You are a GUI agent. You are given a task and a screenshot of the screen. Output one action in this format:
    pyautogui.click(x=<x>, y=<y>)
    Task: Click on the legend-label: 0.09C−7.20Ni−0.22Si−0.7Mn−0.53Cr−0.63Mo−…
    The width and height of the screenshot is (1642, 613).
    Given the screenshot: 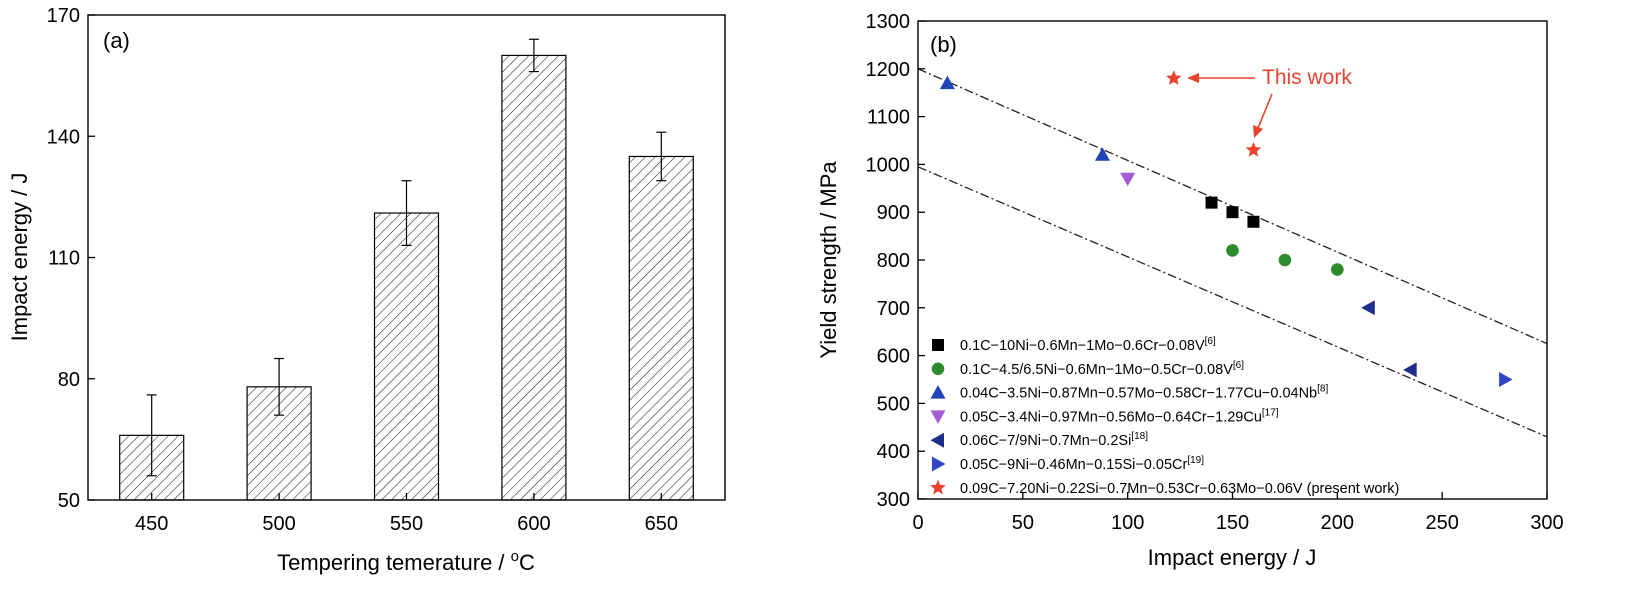 What is the action you would take?
    pyautogui.click(x=1179, y=489)
    